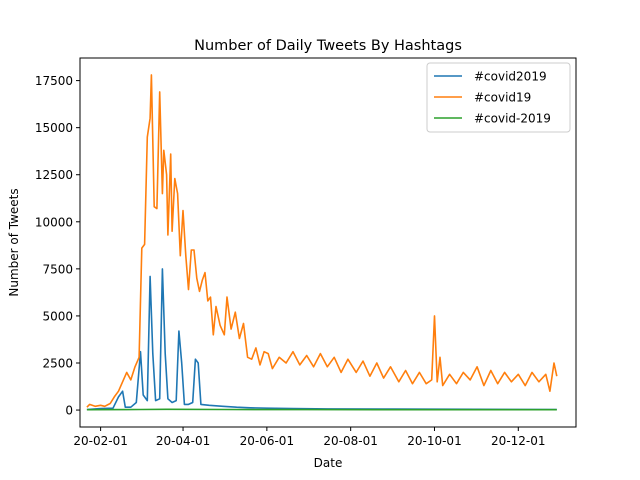  I want to click on y-tick-label: 7500, so click(57, 269).